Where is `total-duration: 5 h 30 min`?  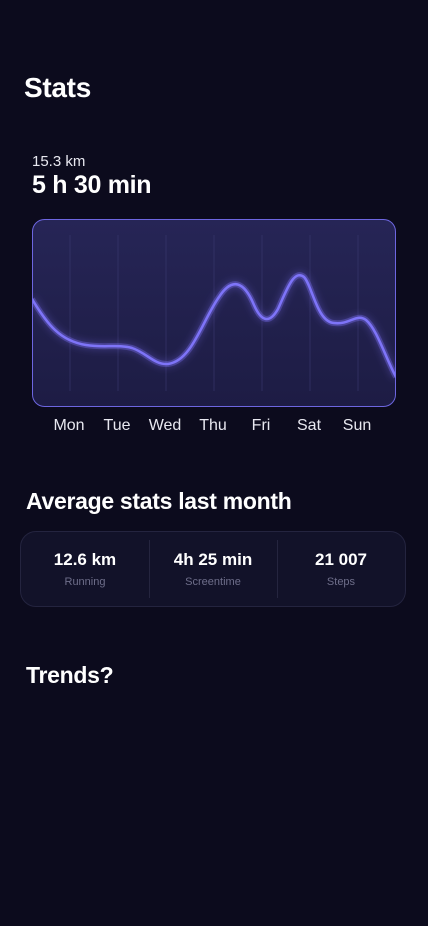 total-duration: 5 h 30 min is located at coordinates (92, 185).